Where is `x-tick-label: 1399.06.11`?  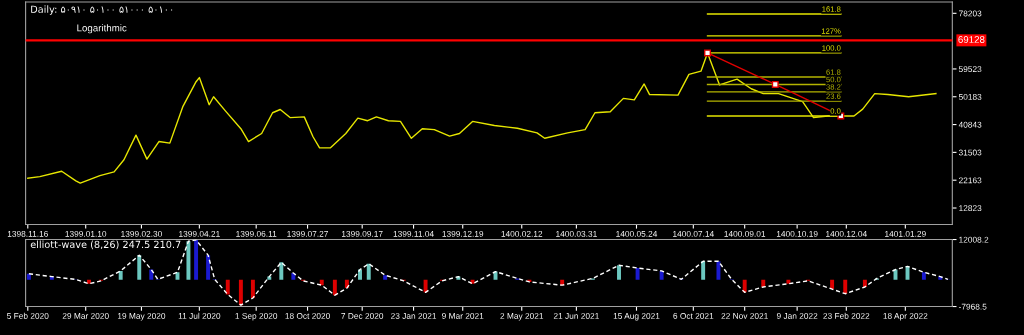
x-tick-label: 1399.06.11 is located at coordinates (256, 233).